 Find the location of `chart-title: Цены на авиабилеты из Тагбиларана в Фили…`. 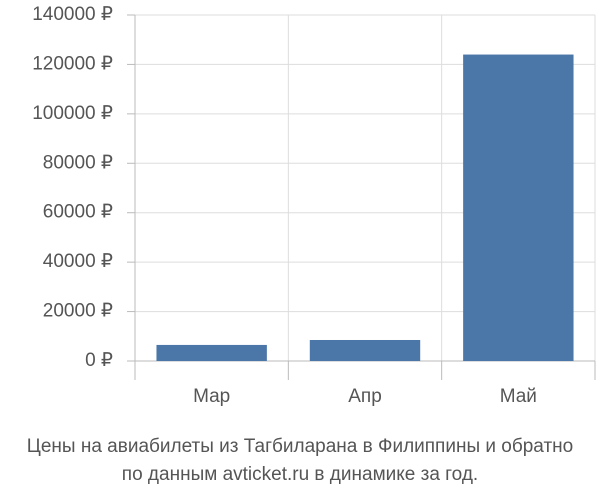

chart-title: Цены на авиабилеты из Тагбиларана в Фили… is located at coordinates (300, 446).